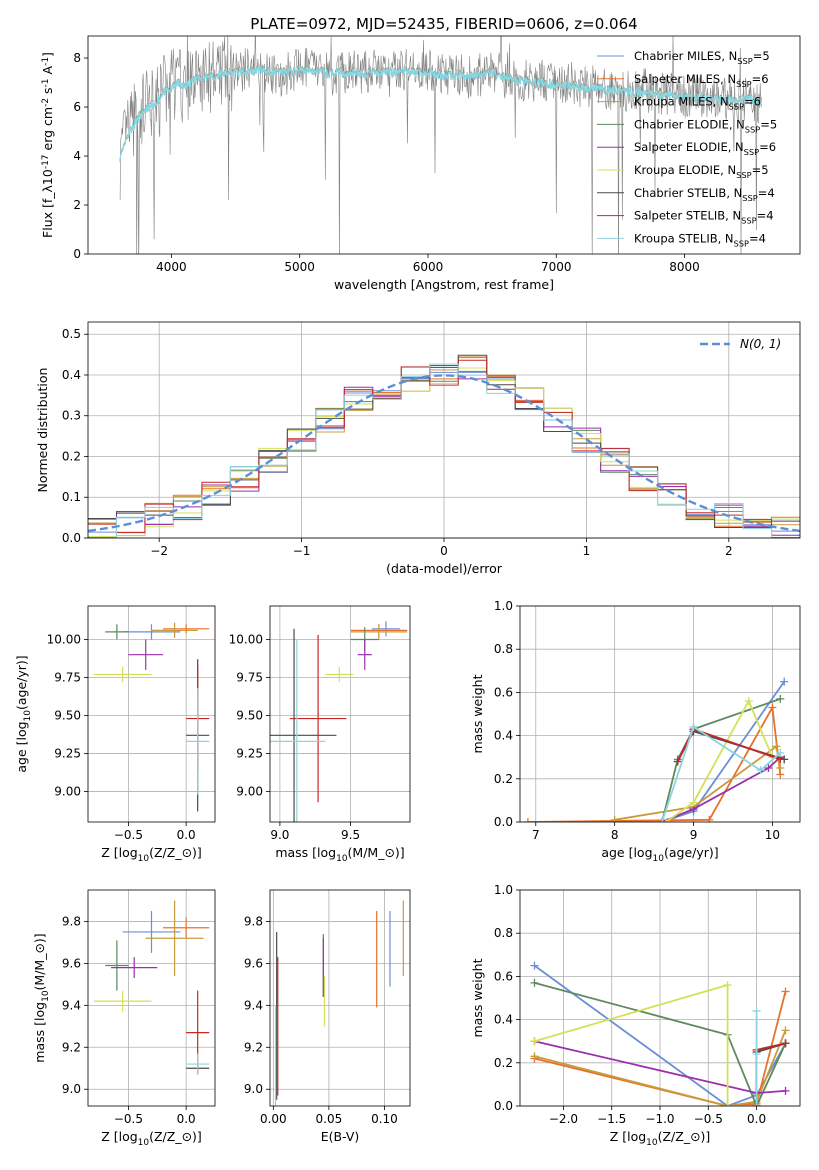 The image size is (819, 1170). Describe the element at coordinates (339, 721) in the screenshot. I see `age-vs-mass-plot-area` at that location.